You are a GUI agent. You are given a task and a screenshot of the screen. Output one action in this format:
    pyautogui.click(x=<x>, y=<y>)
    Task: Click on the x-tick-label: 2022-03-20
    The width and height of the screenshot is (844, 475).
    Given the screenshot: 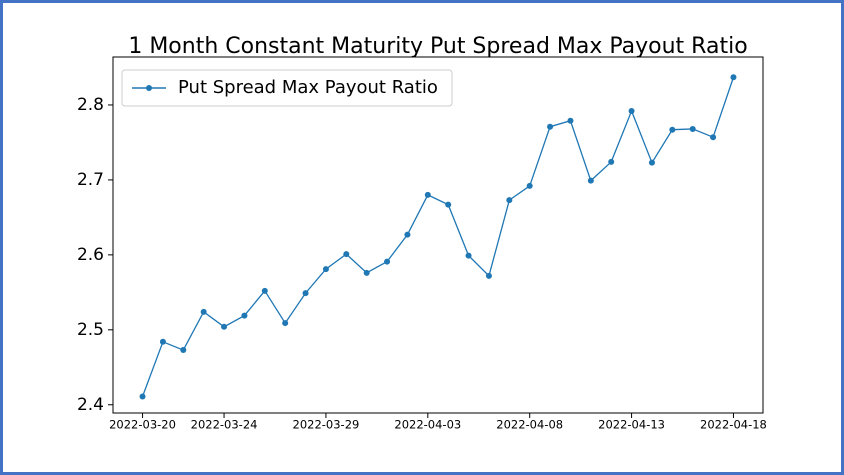 What is the action you would take?
    pyautogui.click(x=142, y=425)
    